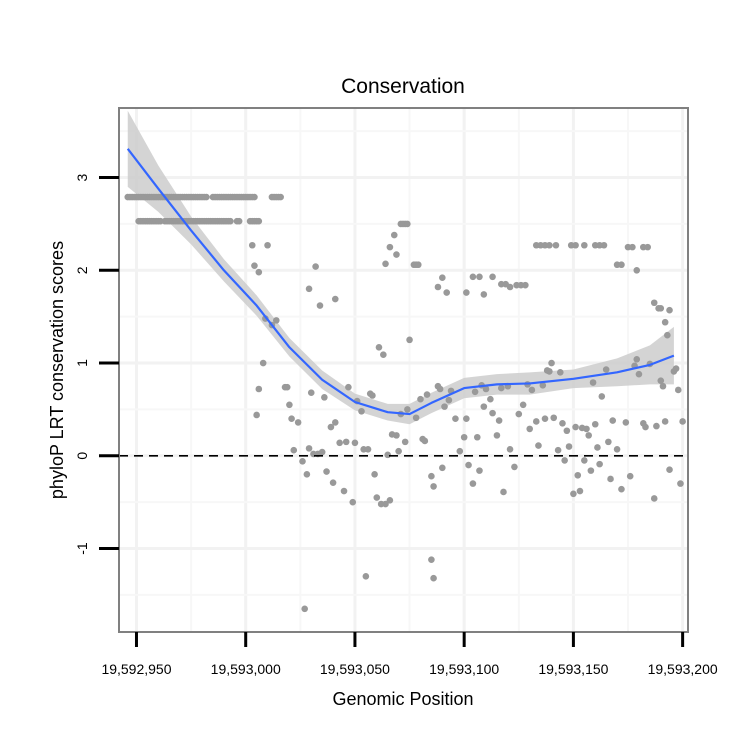  Describe the element at coordinates (96, 364) in the screenshot. I see `y-axis-ticks: -1 0 1 2 3` at that location.